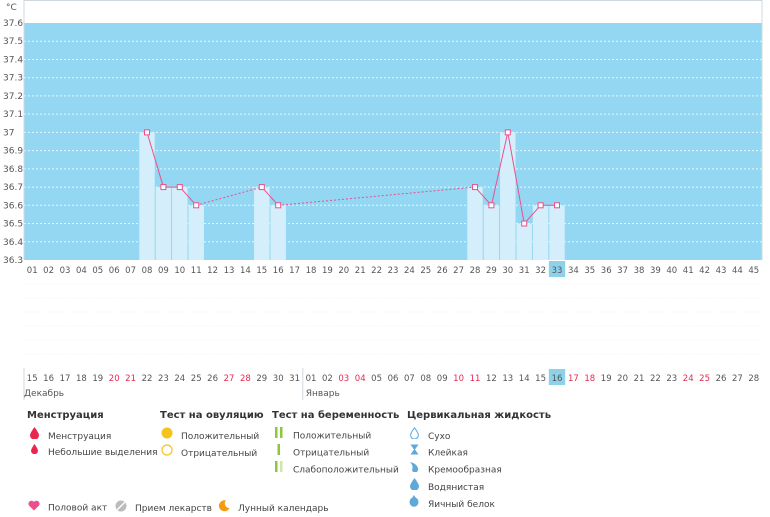  What do you see at coordinates (343, 271) in the screenshot?
I see `cycle-day-label: 20` at bounding box center [343, 271].